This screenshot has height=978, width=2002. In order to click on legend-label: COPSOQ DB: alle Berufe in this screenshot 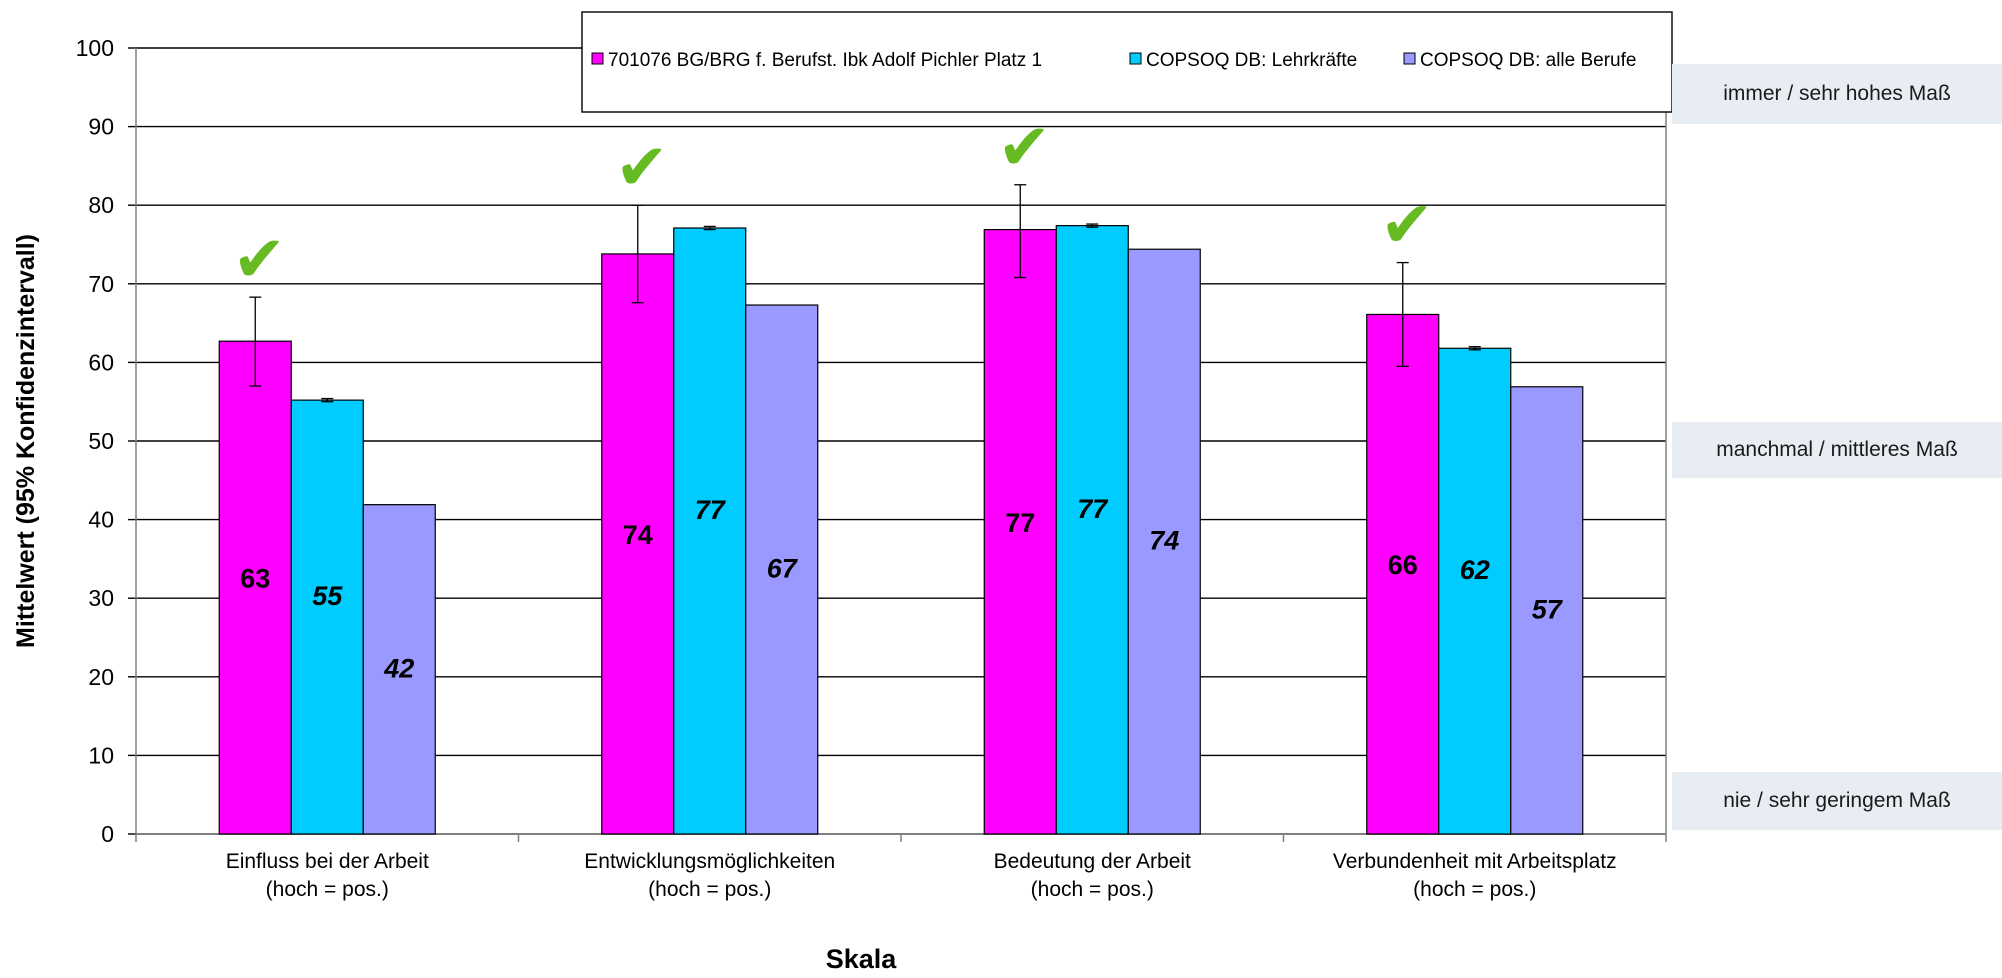, I will do `click(1528, 60)`.